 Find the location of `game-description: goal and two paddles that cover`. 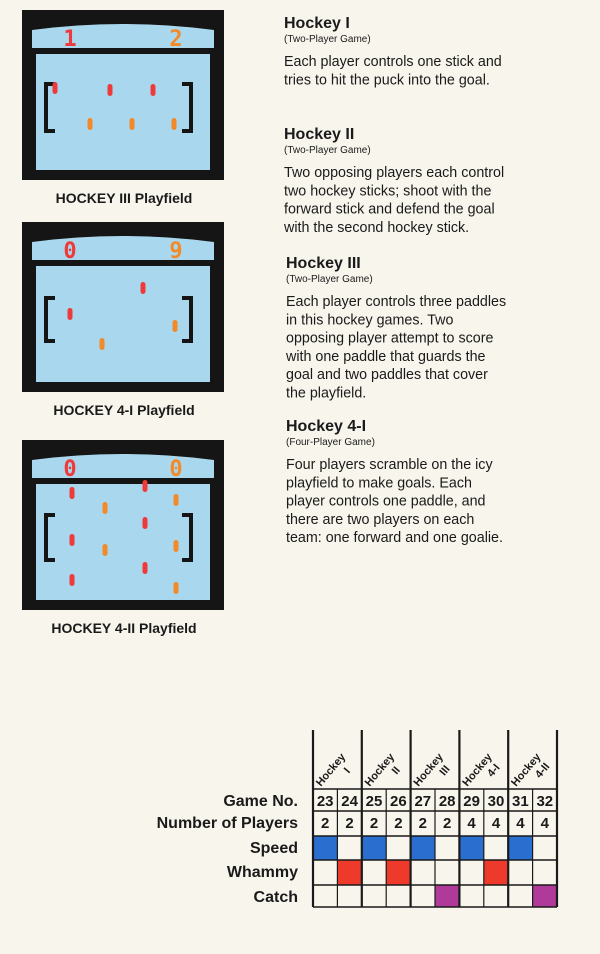

game-description: goal and two paddles that cover is located at coordinates (387, 375).